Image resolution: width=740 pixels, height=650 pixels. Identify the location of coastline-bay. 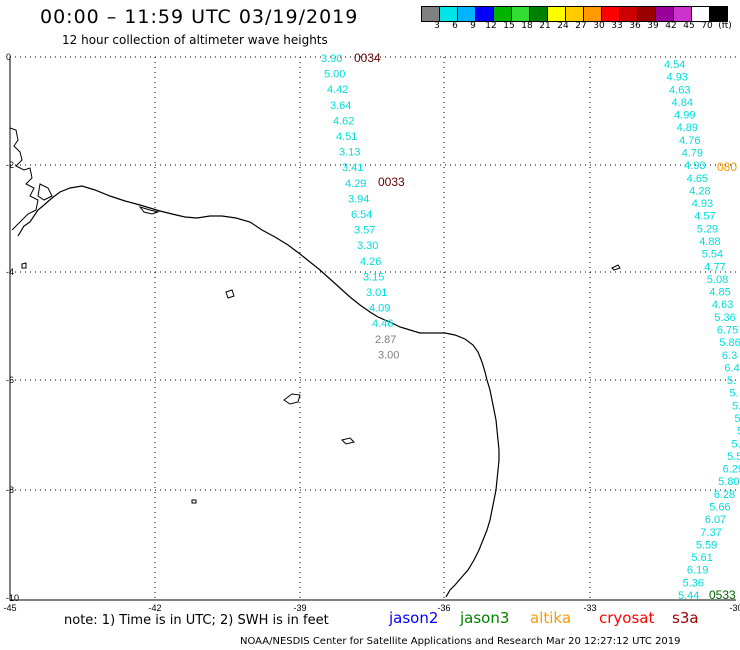
(149, 210).